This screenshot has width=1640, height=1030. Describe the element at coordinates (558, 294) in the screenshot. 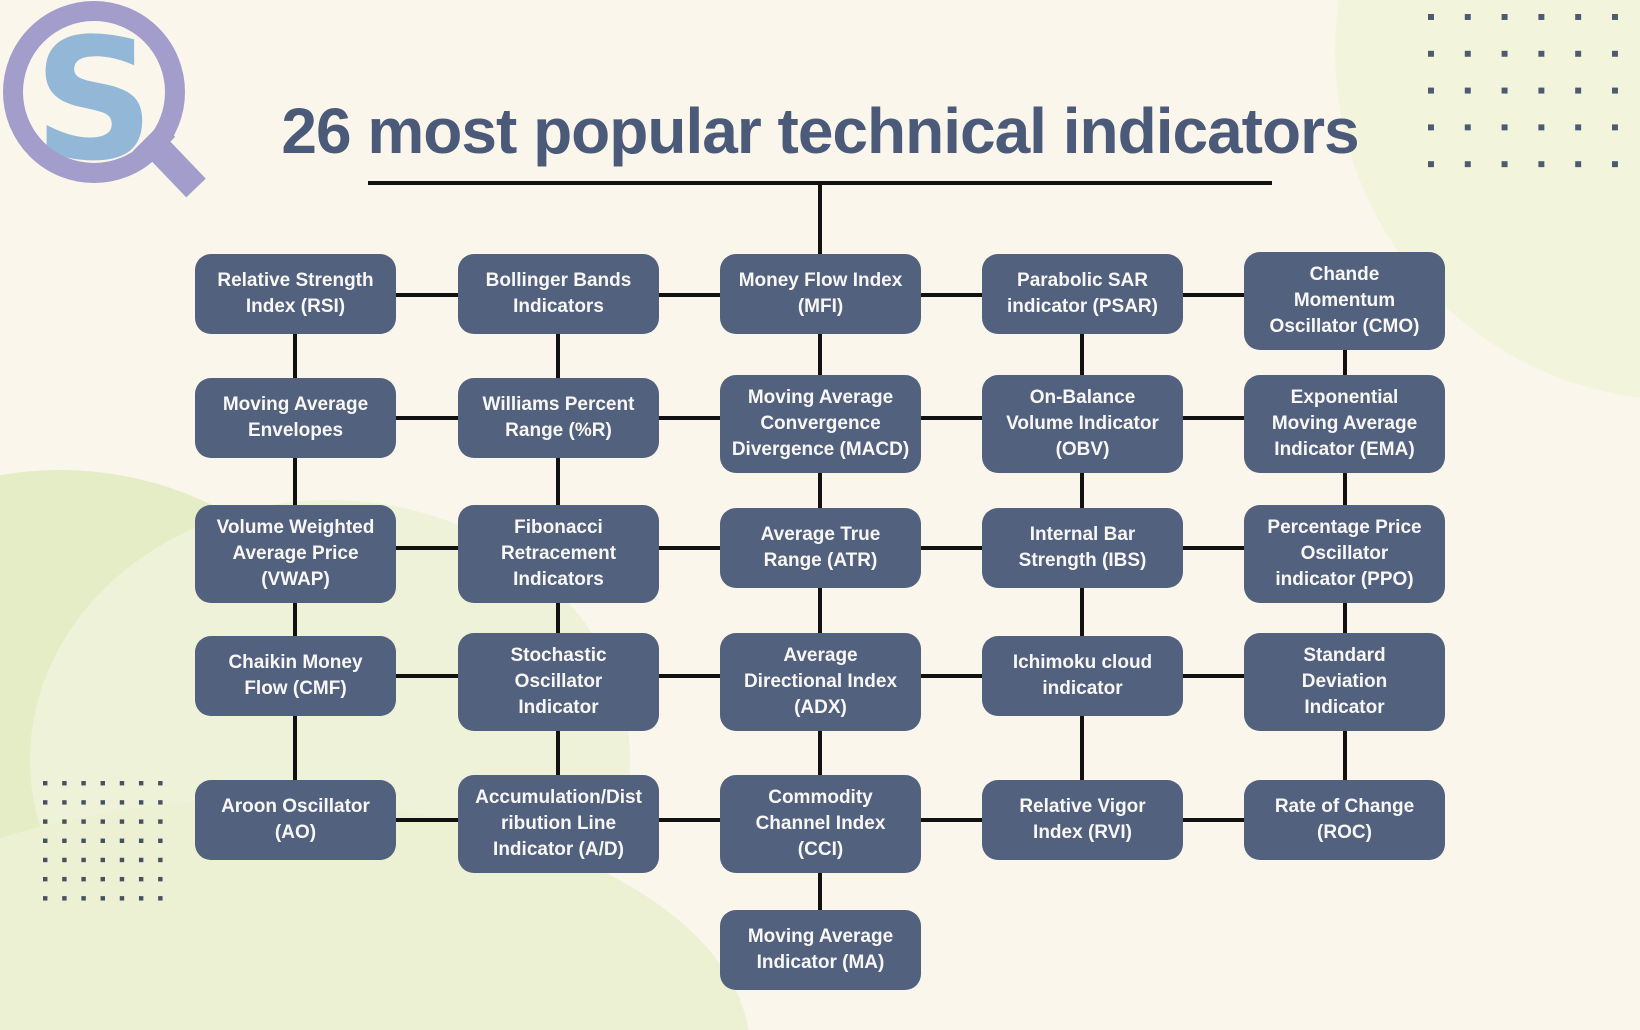

I see `node-bollinger: Bollinger Bands Indicators` at that location.